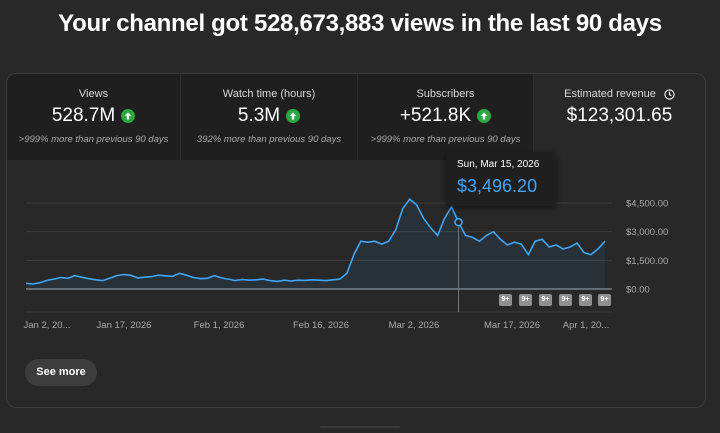 The height and width of the screenshot is (433, 720). I want to click on metric-value: $123,301.65, so click(619, 115).